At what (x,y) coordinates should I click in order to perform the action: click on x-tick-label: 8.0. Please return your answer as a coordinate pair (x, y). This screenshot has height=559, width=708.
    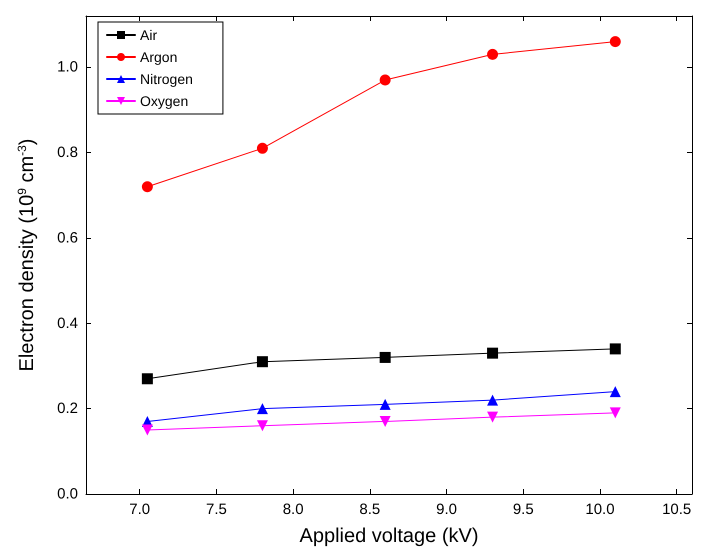
    Looking at the image, I should click on (293, 509).